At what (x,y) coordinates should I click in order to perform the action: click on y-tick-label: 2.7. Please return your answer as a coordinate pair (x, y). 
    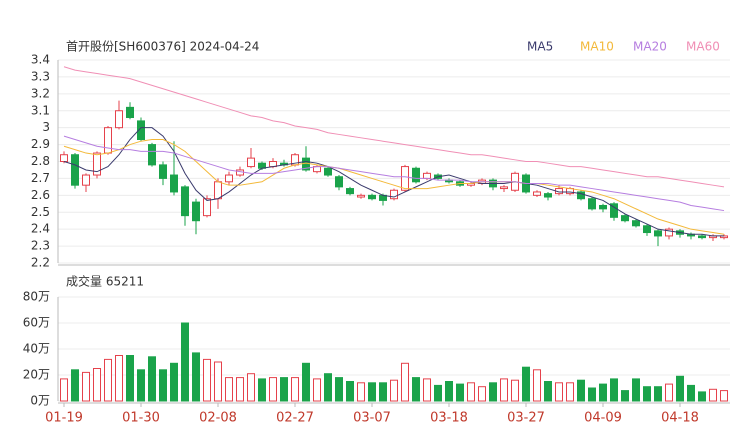
    Looking at the image, I should click on (40, 178).